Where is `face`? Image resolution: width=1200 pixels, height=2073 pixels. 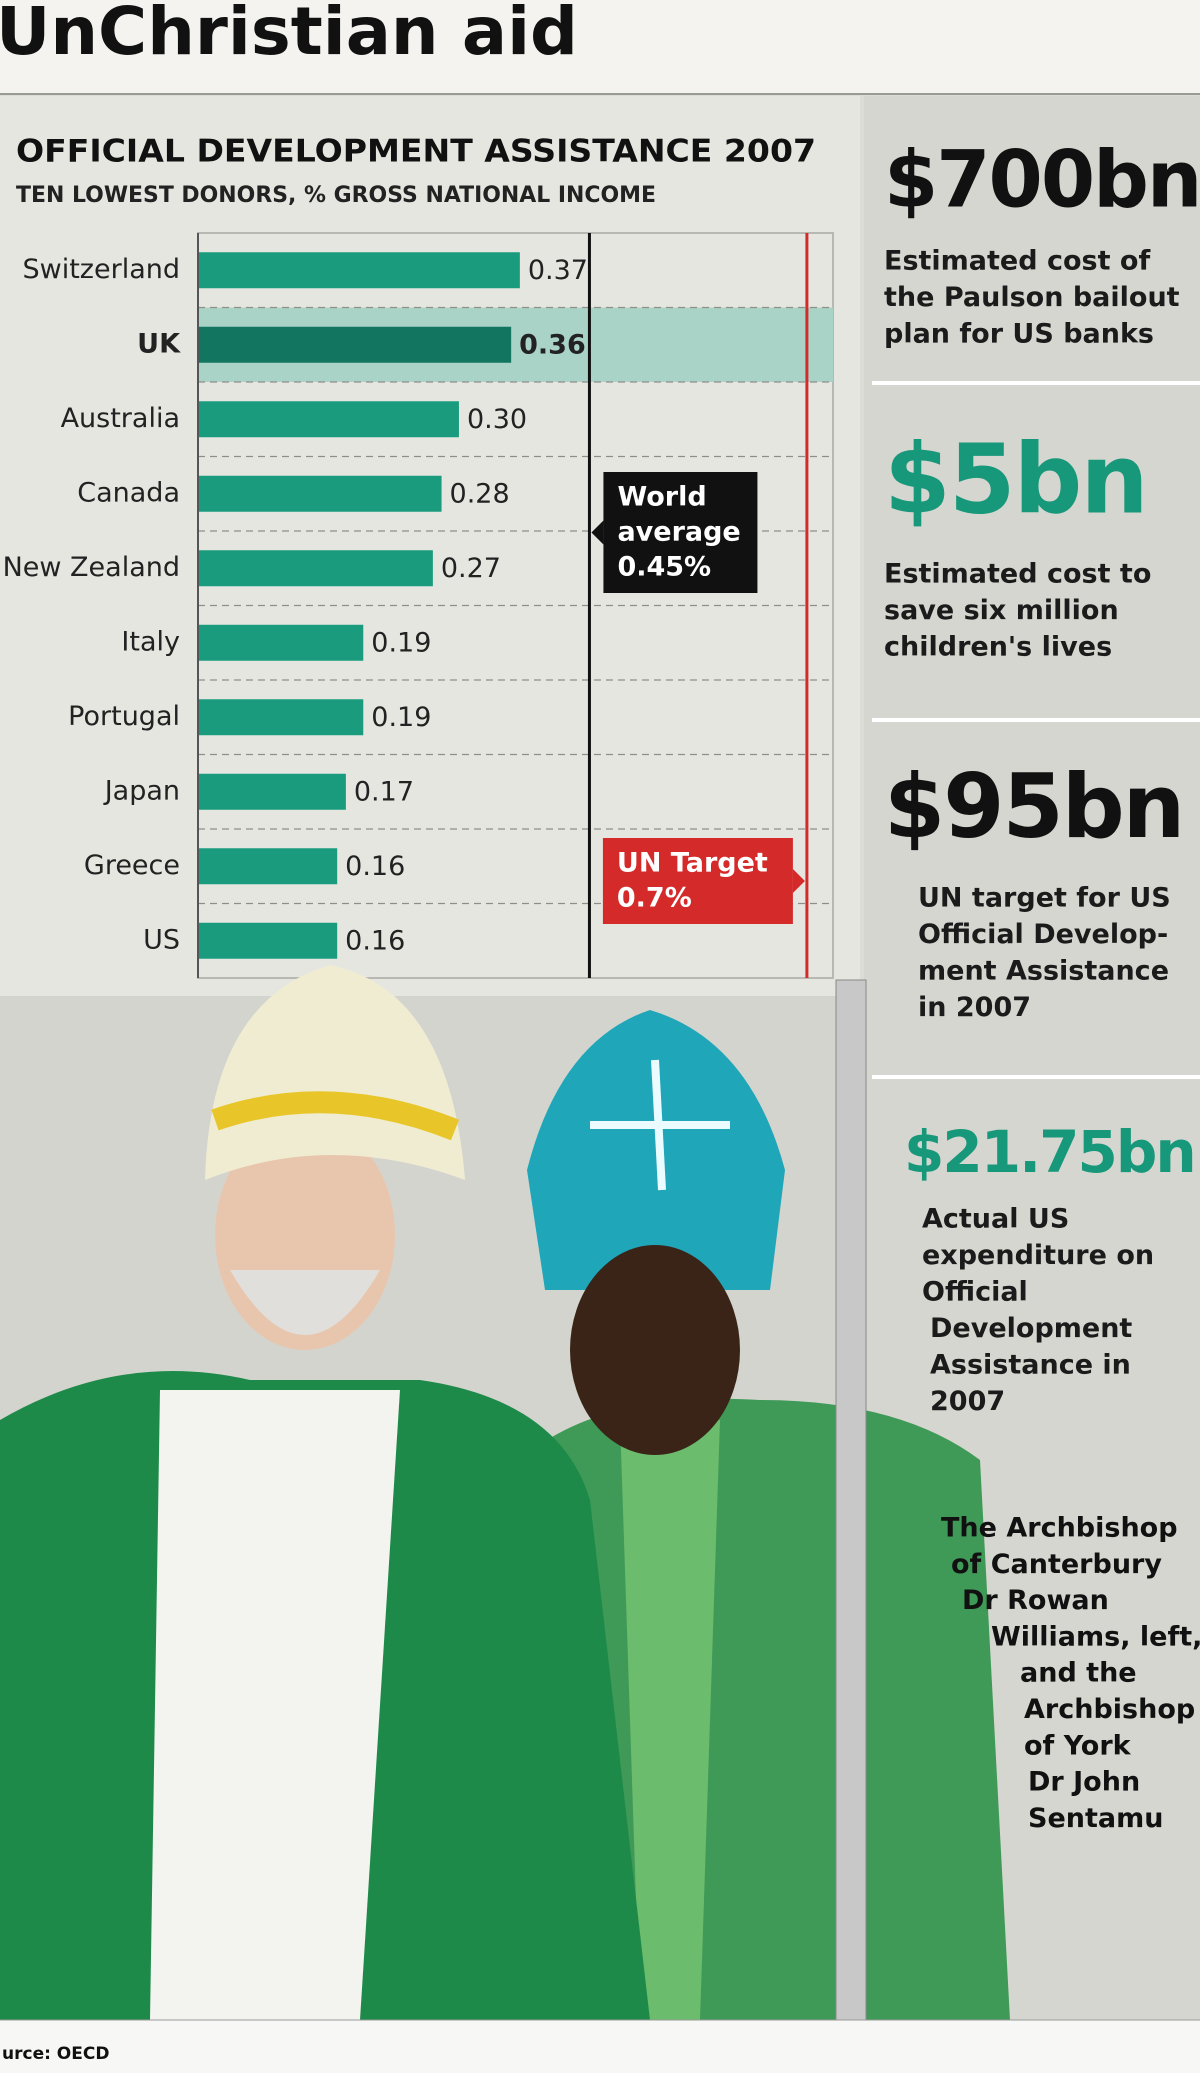
face is located at coordinates (655, 1350).